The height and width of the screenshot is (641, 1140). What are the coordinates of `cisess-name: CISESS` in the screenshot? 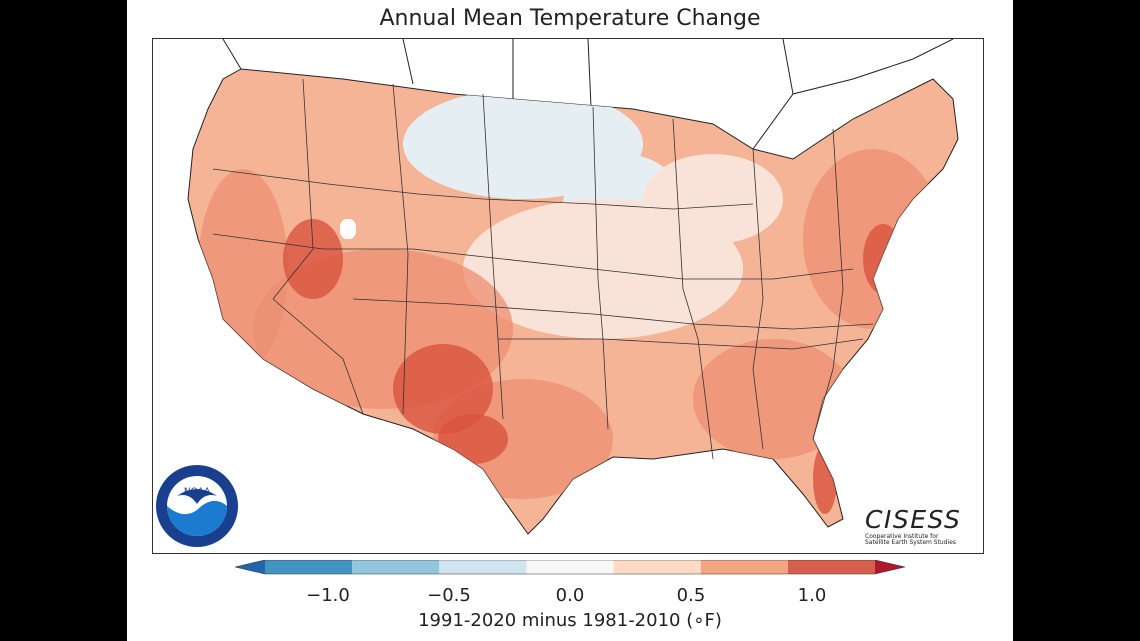 It's located at (913, 519).